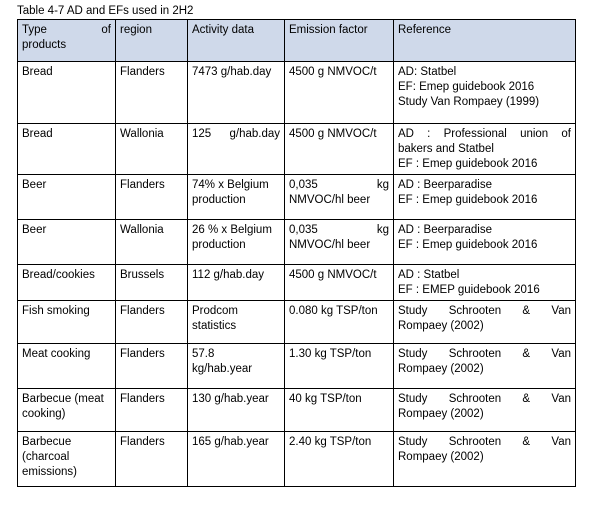 This screenshot has height=508, width=591. I want to click on reference-text: AD : Professional union of, so click(484, 134).